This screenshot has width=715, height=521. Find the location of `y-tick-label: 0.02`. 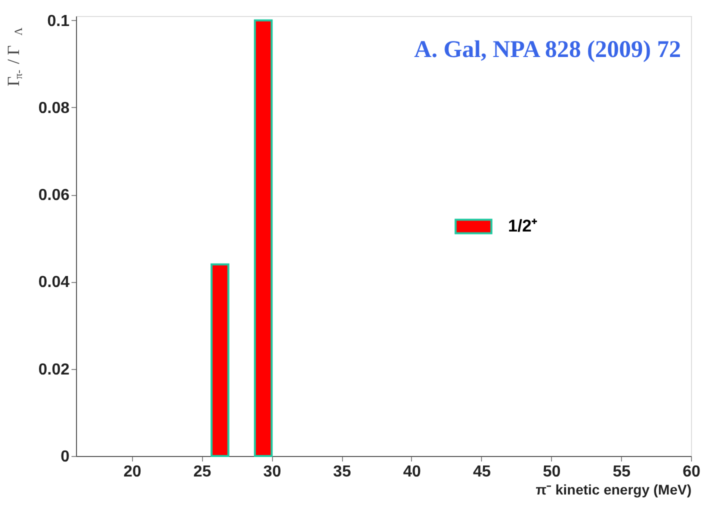

y-tick-label: 0.02 is located at coordinates (54, 369).